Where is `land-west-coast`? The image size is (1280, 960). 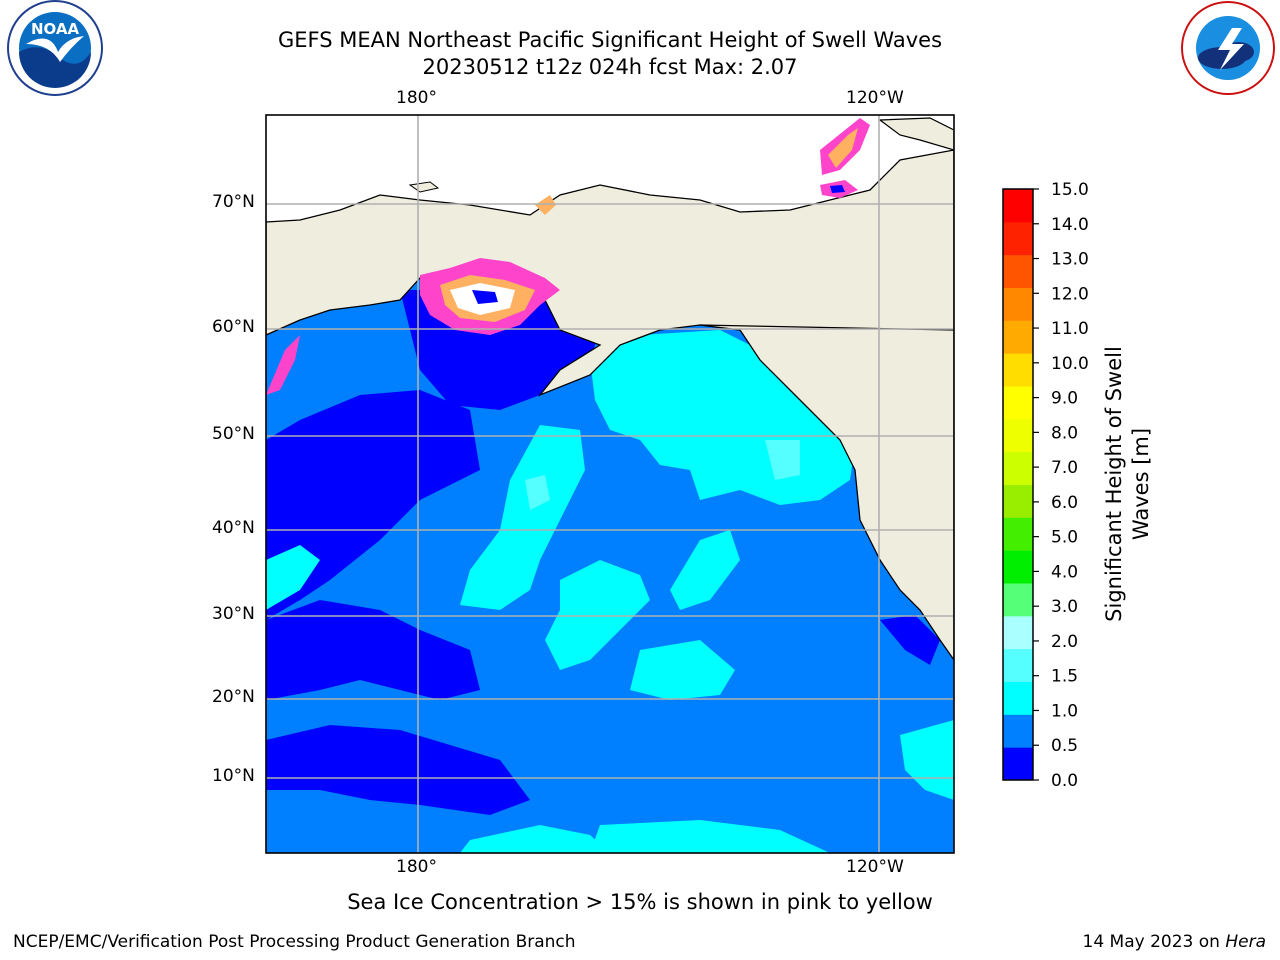
land-west-coast is located at coordinates (826, 493).